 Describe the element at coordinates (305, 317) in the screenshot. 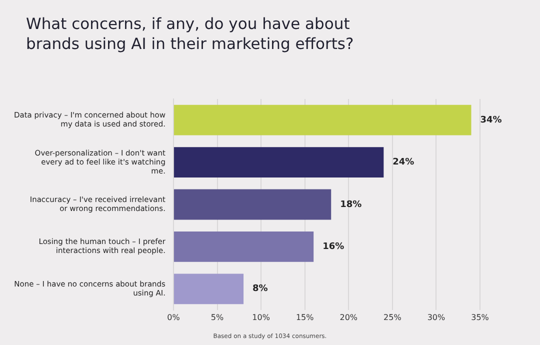

I see `x-tick-label: 15%` at that location.